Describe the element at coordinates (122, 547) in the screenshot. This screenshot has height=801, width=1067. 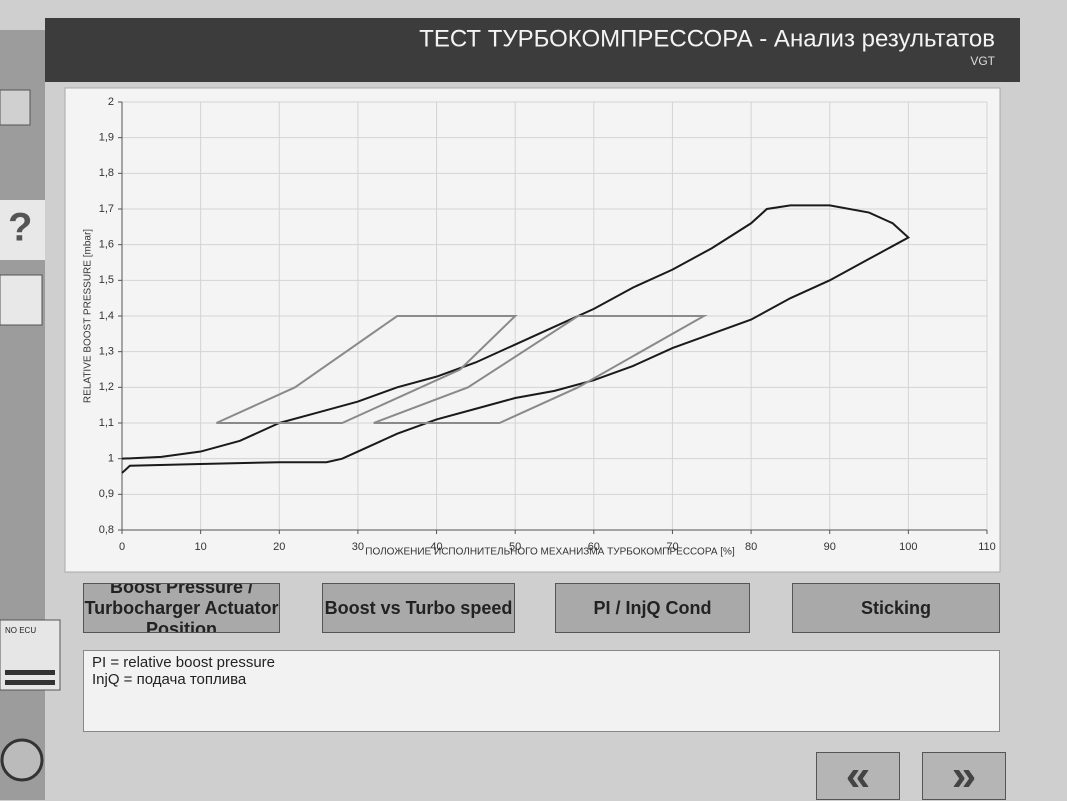
I see `x-tick-label: 0` at that location.